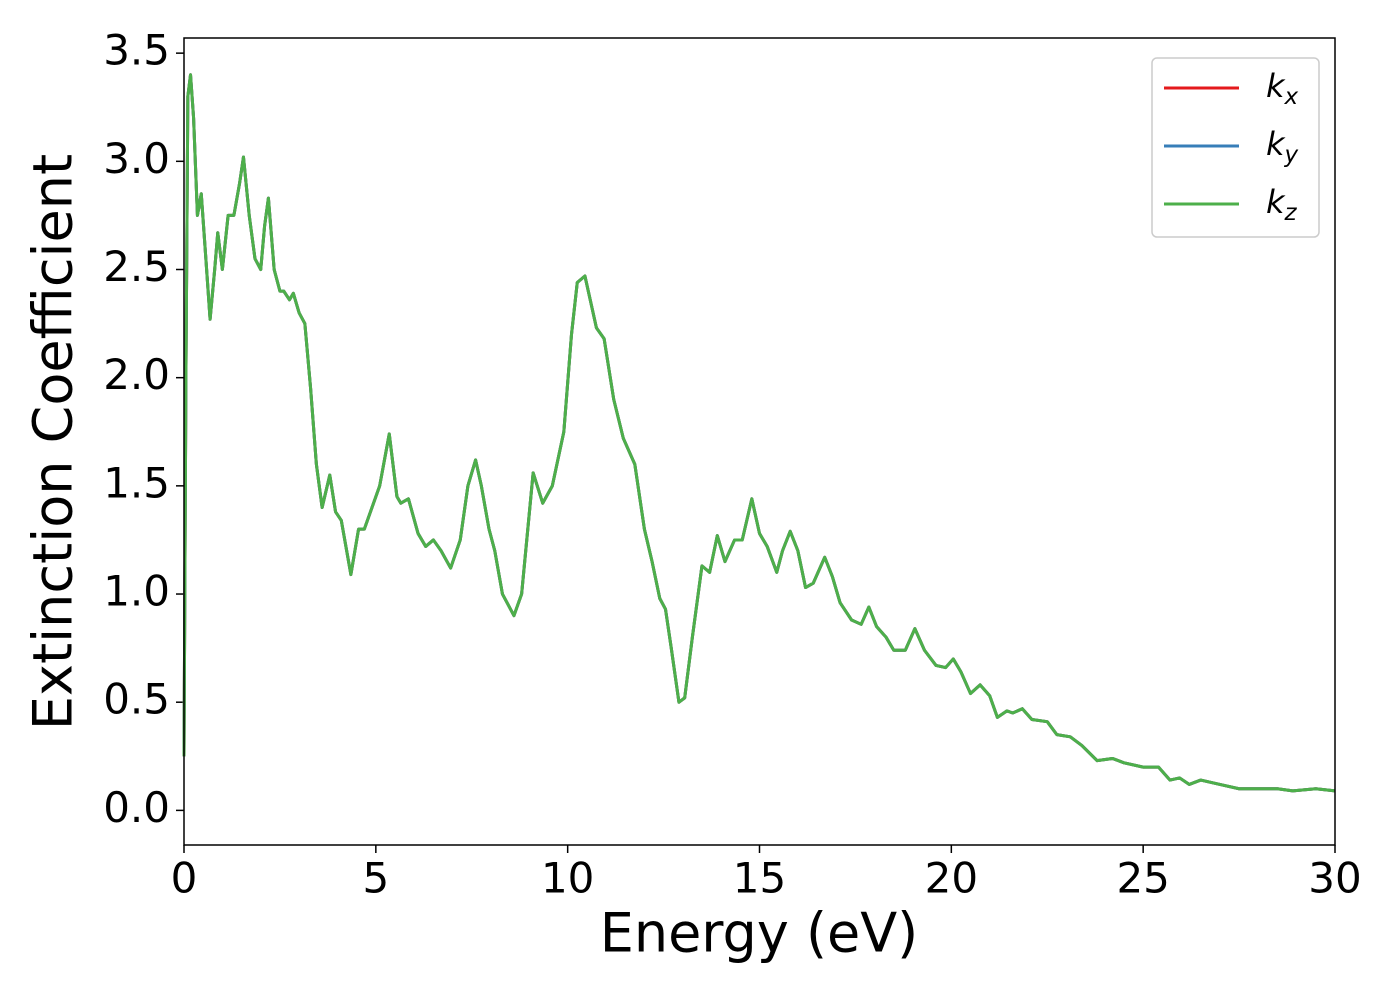 This screenshot has height=1000, width=1400. What do you see at coordinates (1282, 146) in the screenshot?
I see `legend-label: ky` at bounding box center [1282, 146].